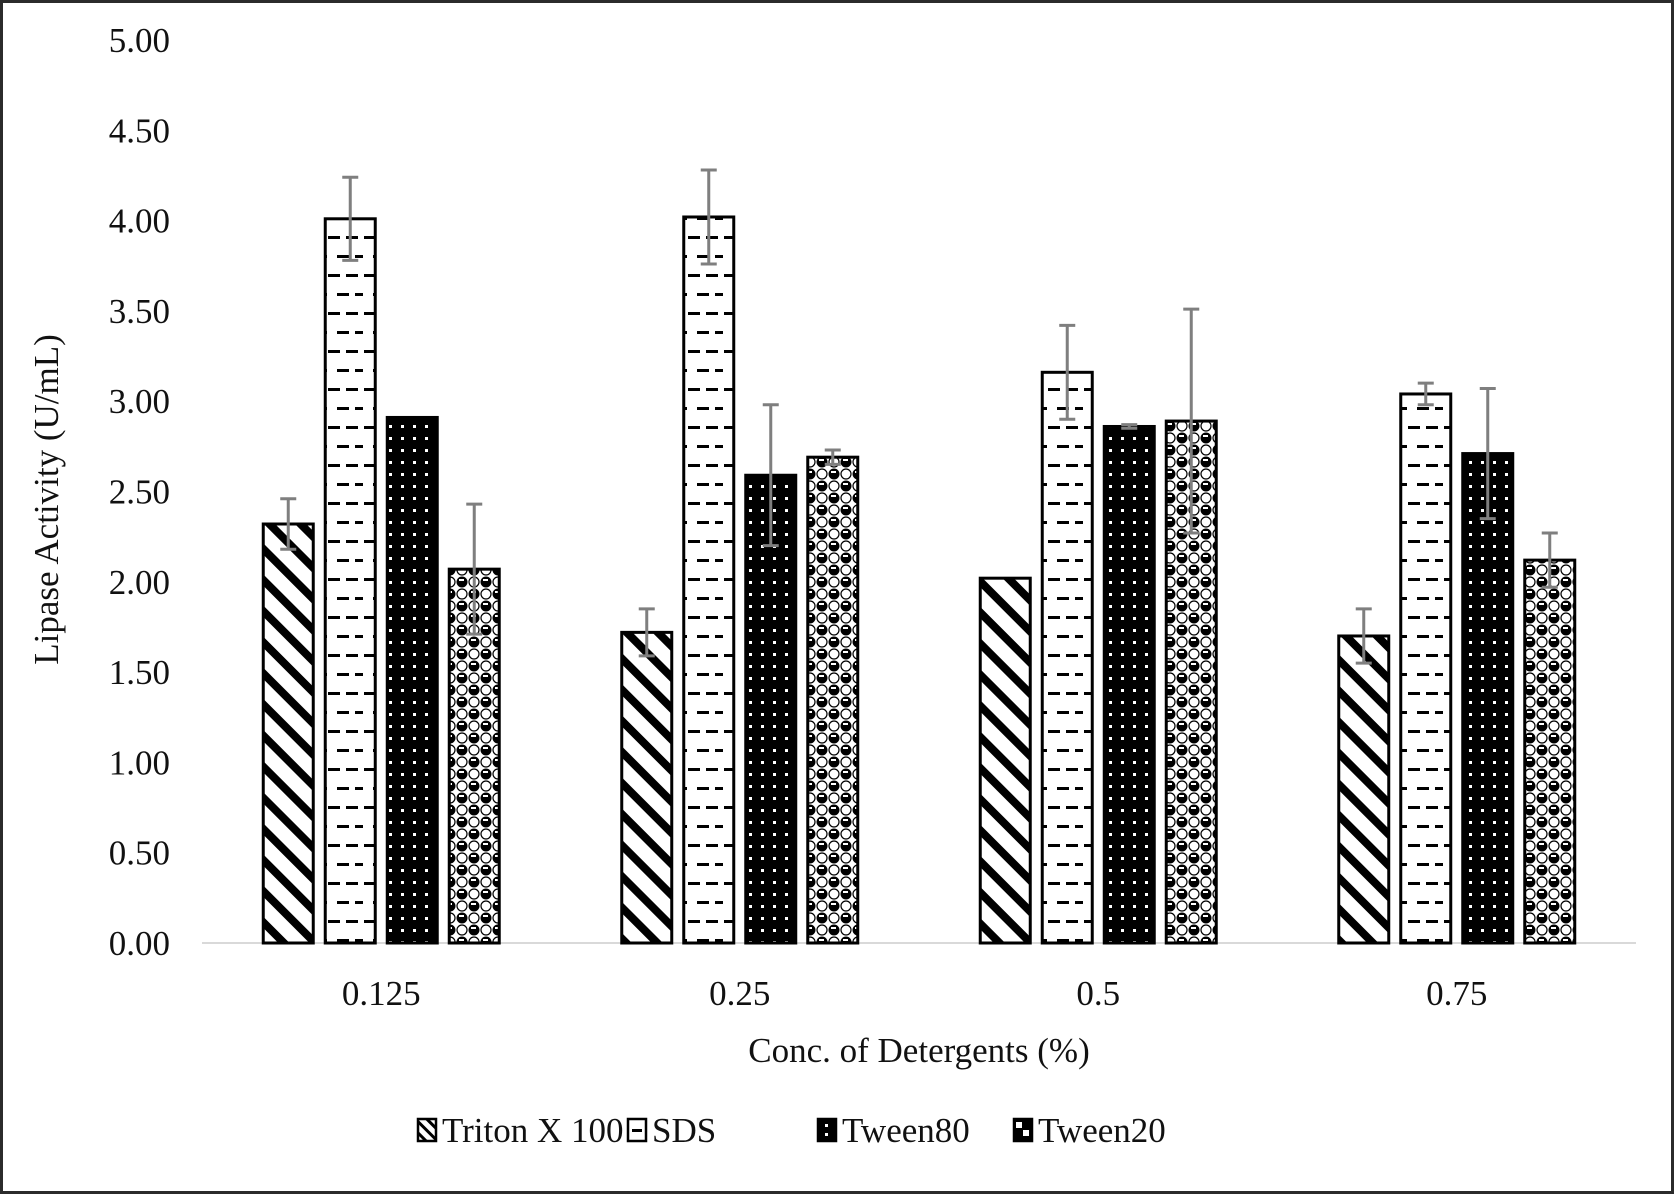 The width and height of the screenshot is (1674, 1194). Describe the element at coordinates (1129, 426) in the screenshot. I see `error-bar-tween80-0.5` at that location.